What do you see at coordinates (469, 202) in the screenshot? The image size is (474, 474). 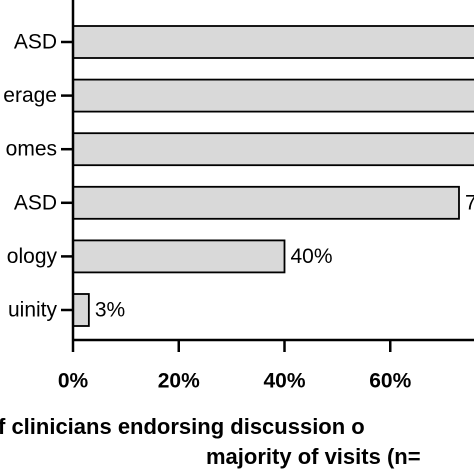 I see `data-label: 7` at bounding box center [469, 202].